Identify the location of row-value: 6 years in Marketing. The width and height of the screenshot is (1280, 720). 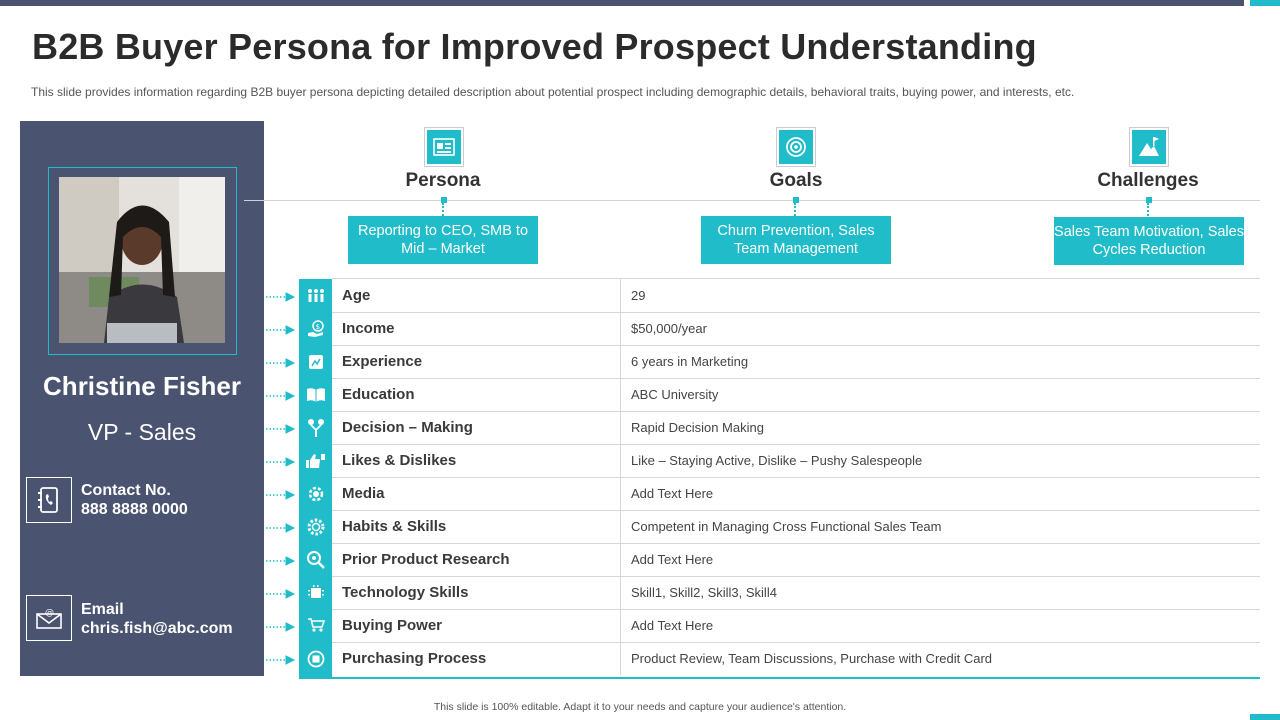
(690, 361).